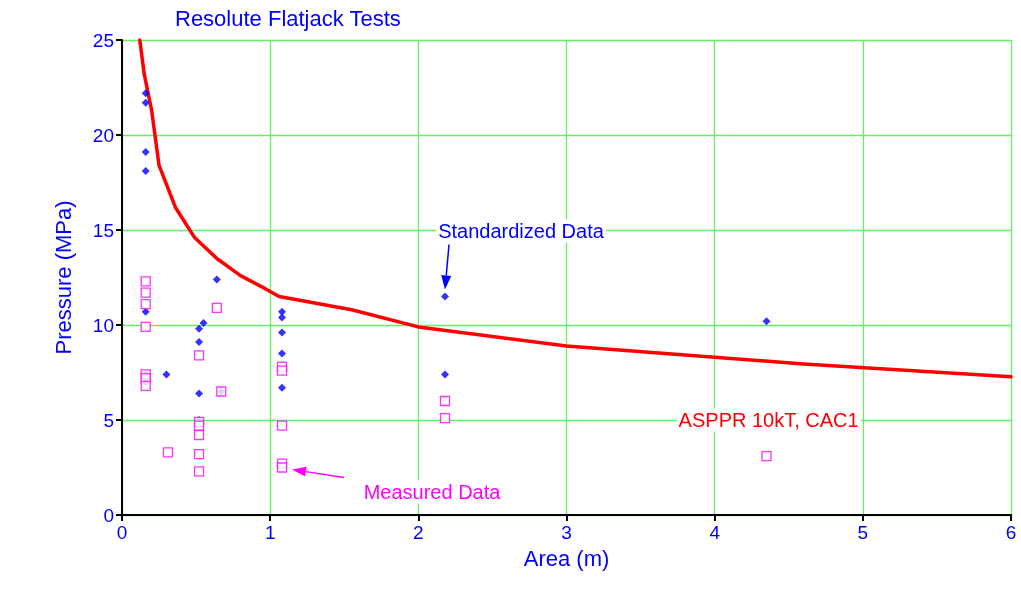 The height and width of the screenshot is (589, 1021). Describe the element at coordinates (103, 325) in the screenshot. I see `y-tick-label: 10` at that location.